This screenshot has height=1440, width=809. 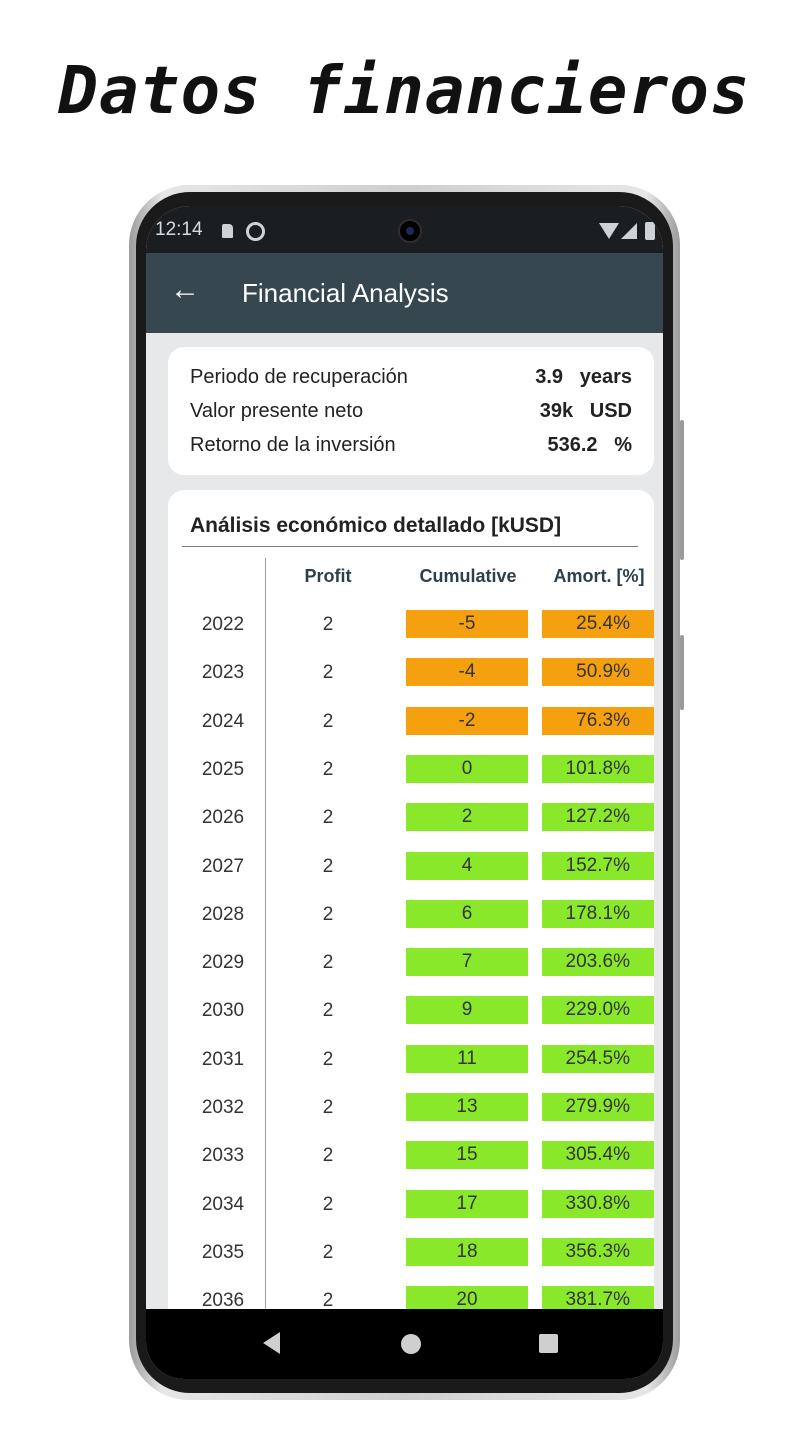 I want to click on nav-back-icon, so click(x=271, y=1343).